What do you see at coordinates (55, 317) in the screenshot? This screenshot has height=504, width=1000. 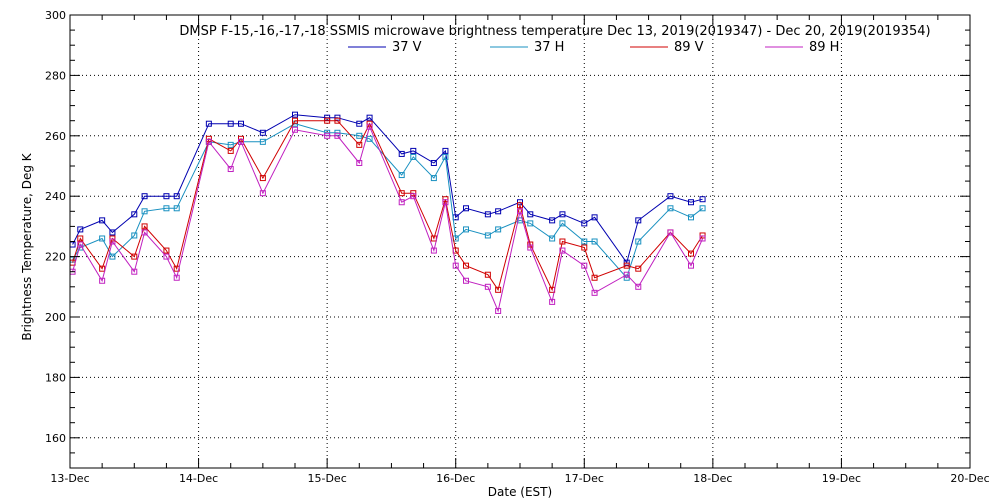 I see `y-tick-label: 200` at bounding box center [55, 317].